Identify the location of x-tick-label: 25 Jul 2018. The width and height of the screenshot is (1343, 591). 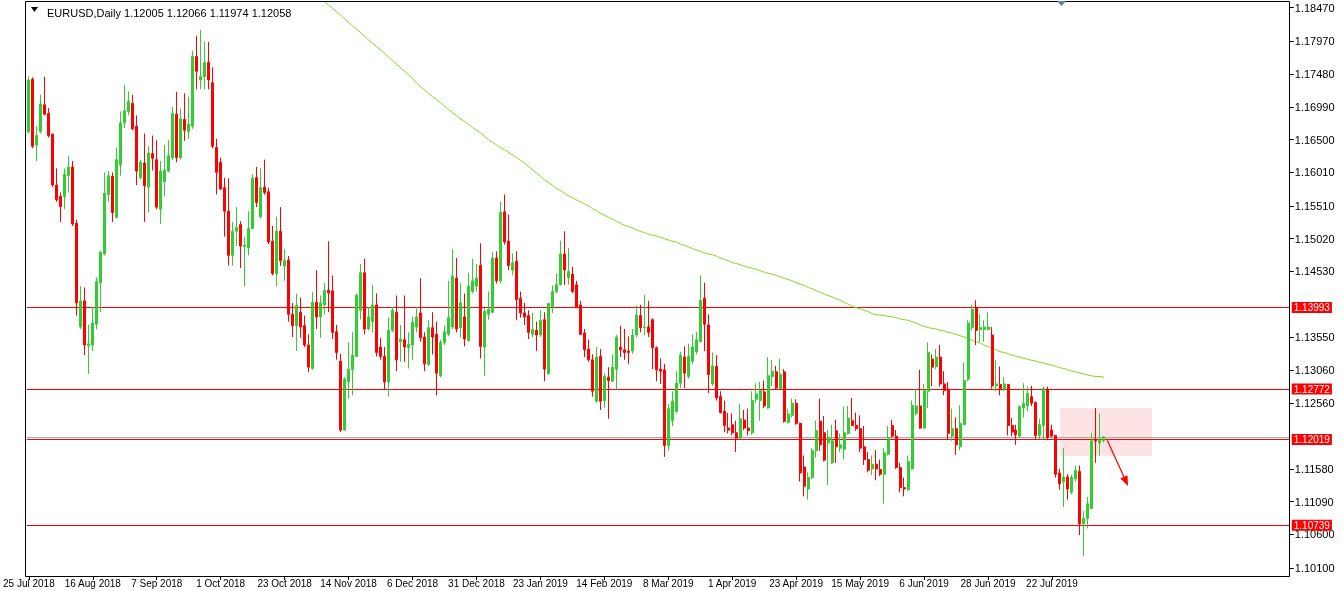
(29, 583).